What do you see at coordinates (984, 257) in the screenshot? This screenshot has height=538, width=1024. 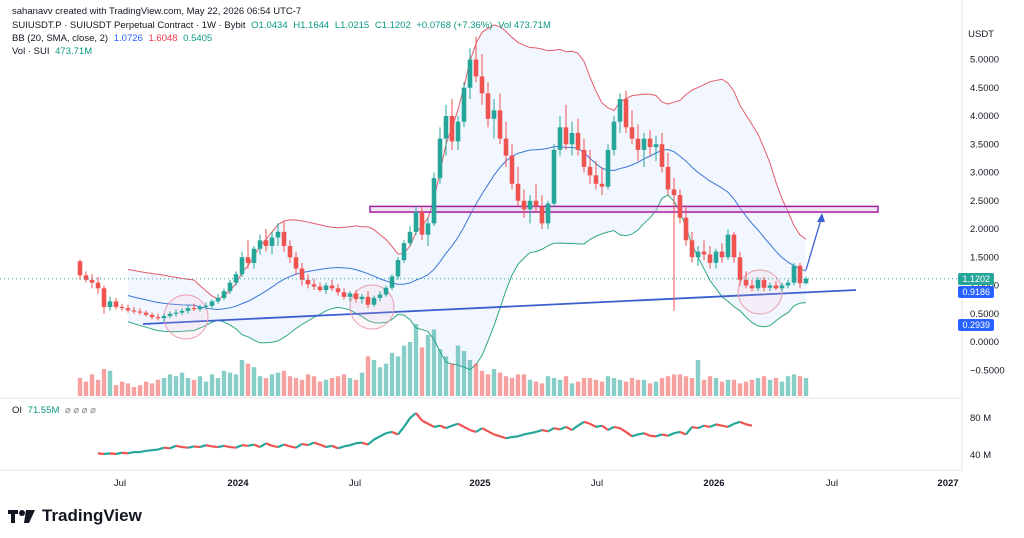 I see `price-tick-label: 1.5000` at bounding box center [984, 257].